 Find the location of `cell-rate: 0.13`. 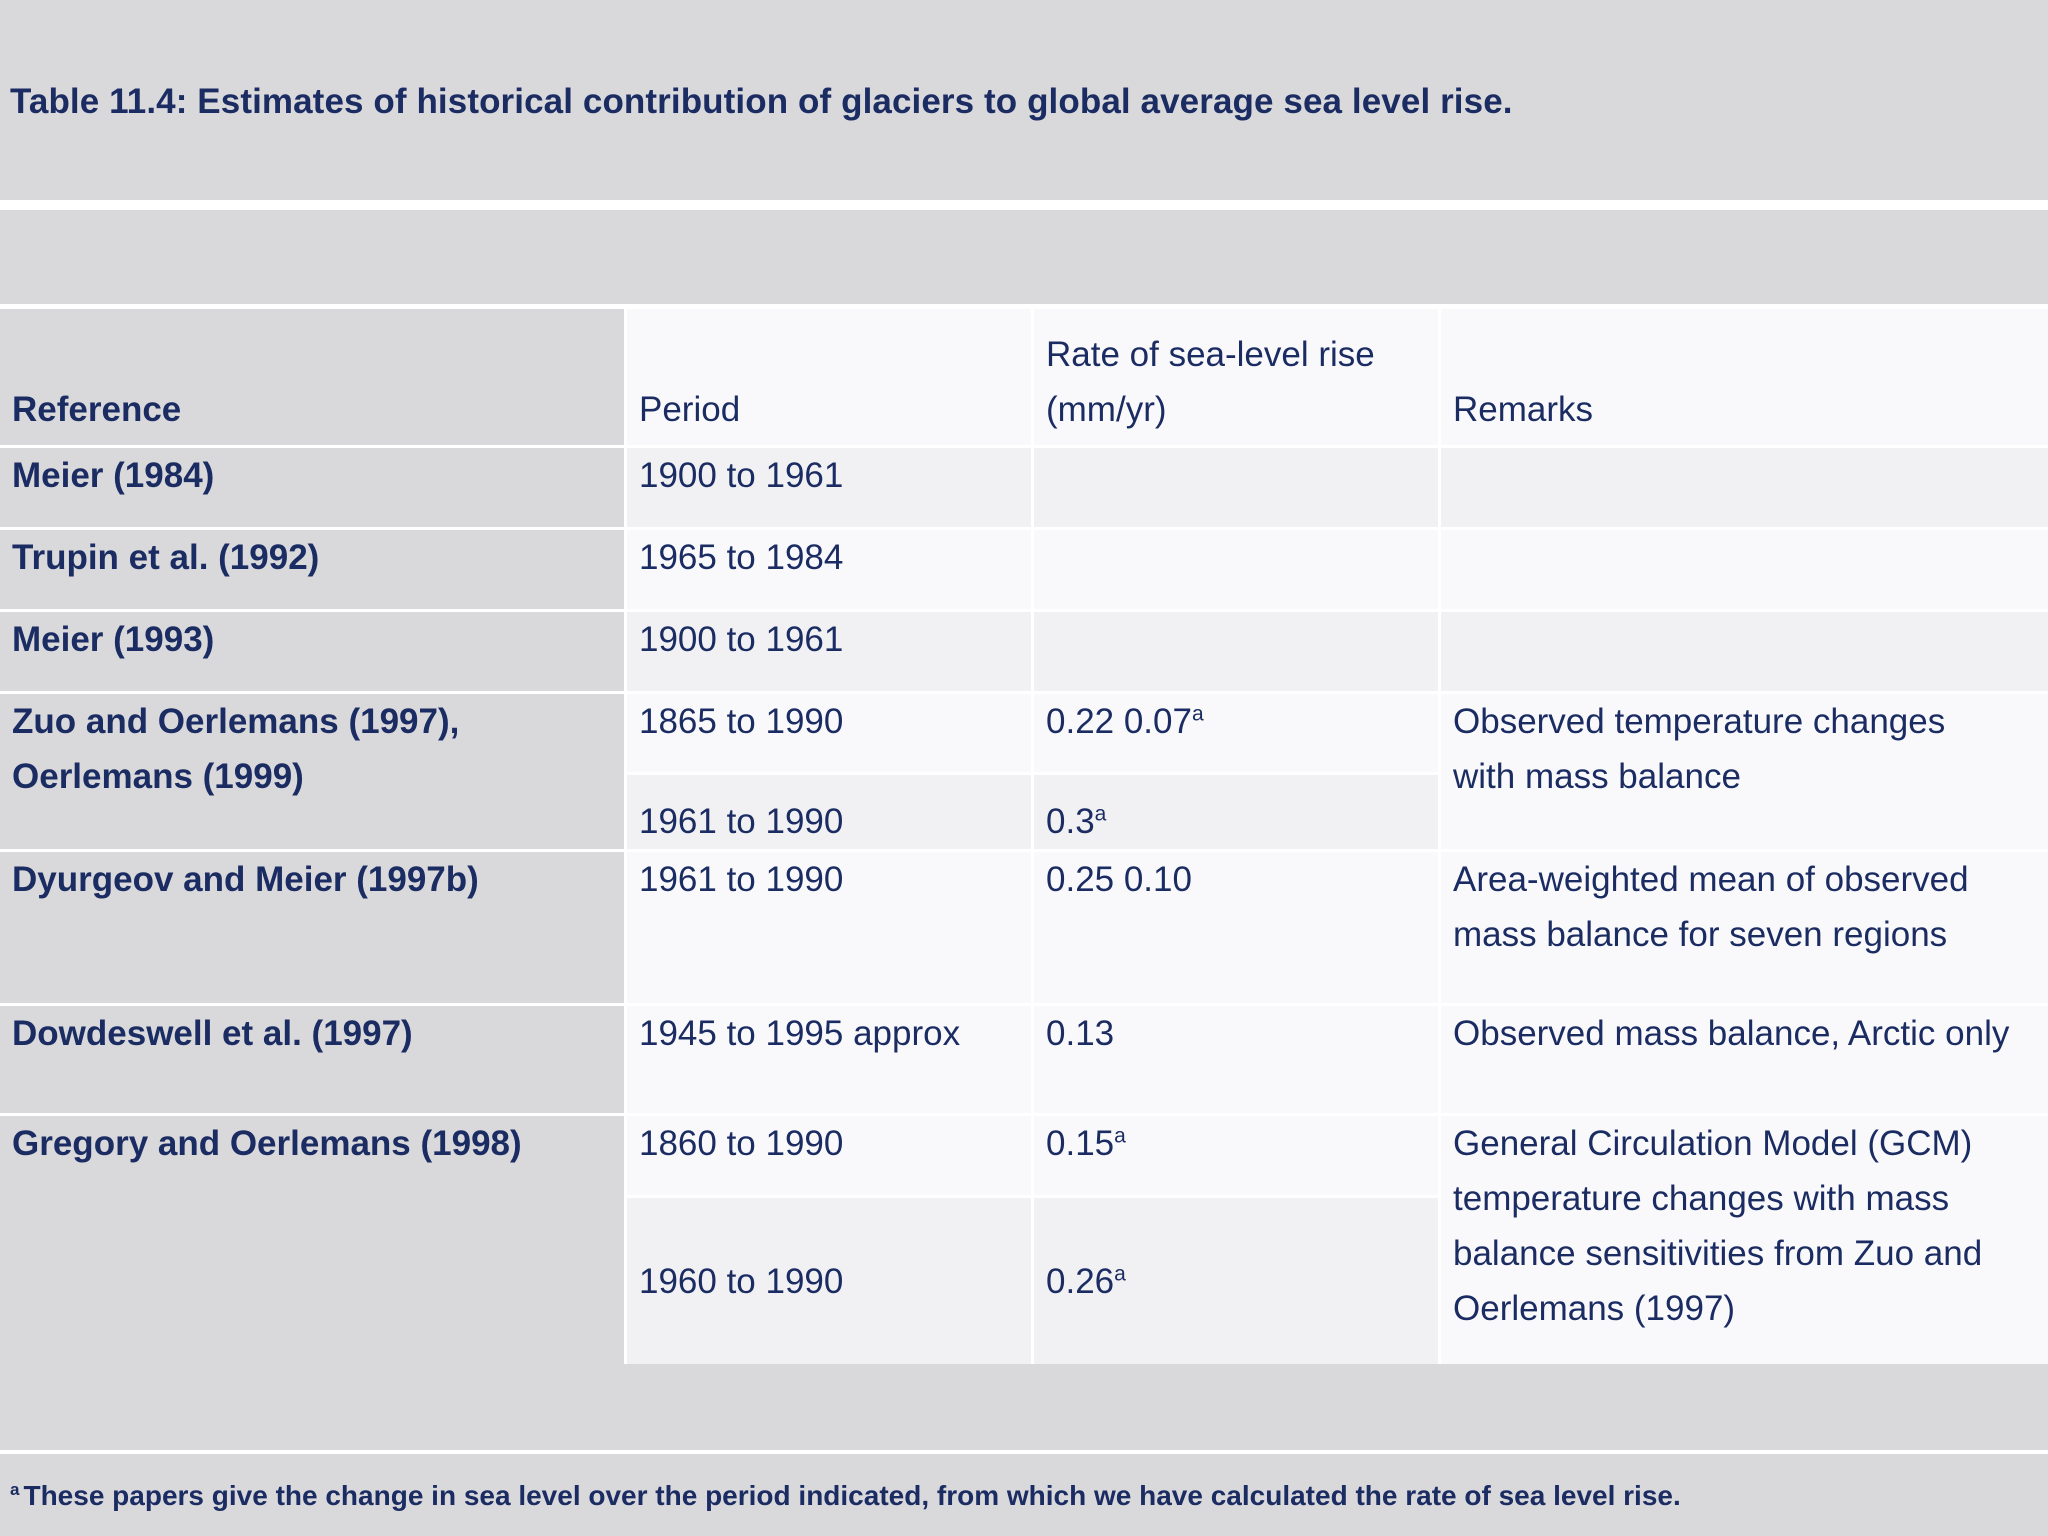

cell-rate: 0.13 is located at coordinates (1236, 1059).